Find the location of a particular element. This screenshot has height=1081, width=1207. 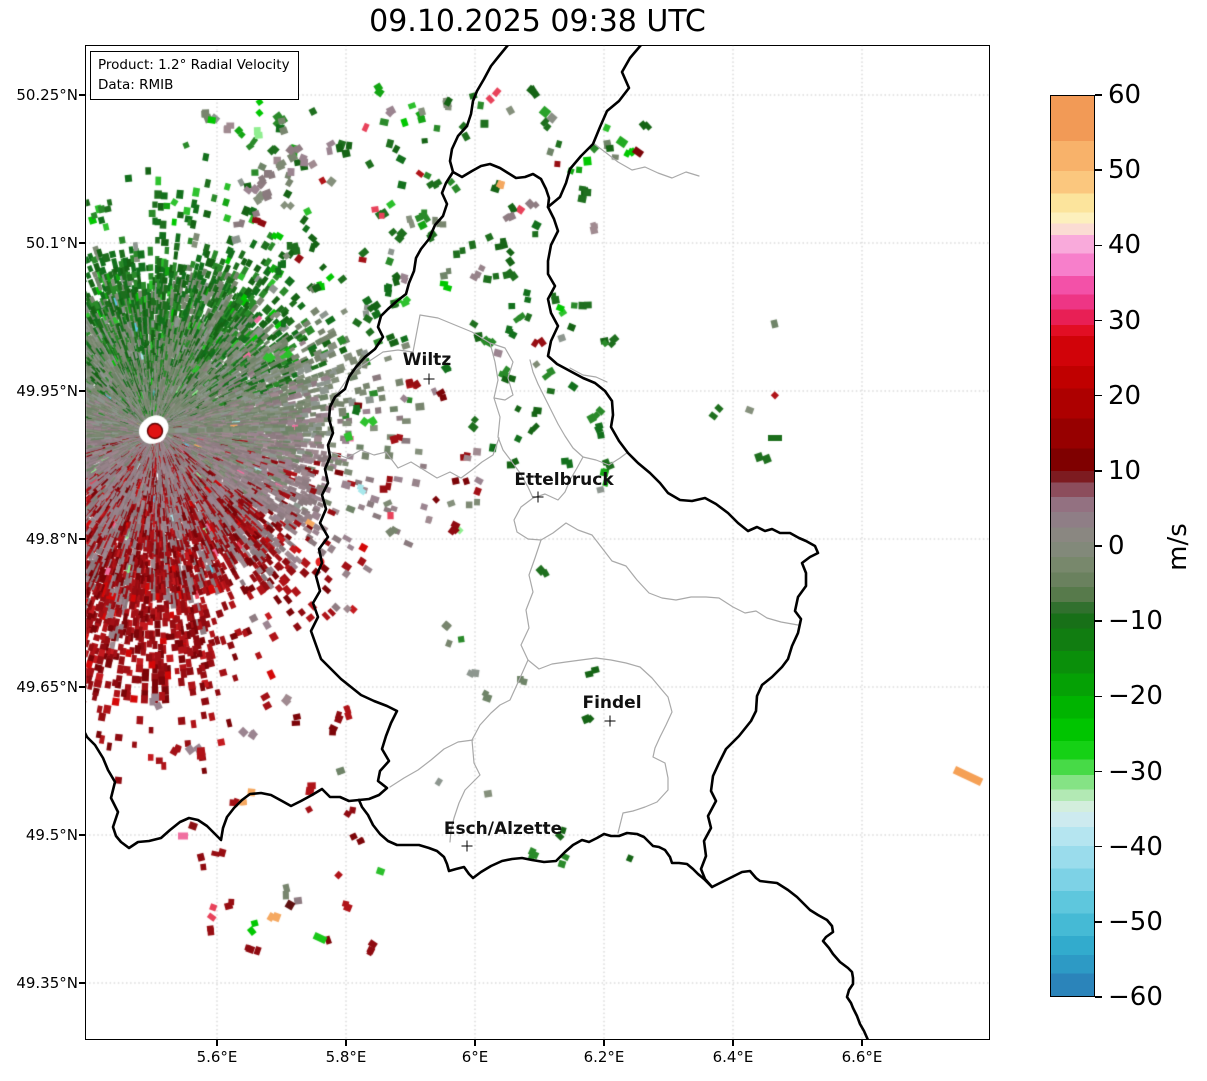

city-label: Ettelbruck is located at coordinates (564, 480).